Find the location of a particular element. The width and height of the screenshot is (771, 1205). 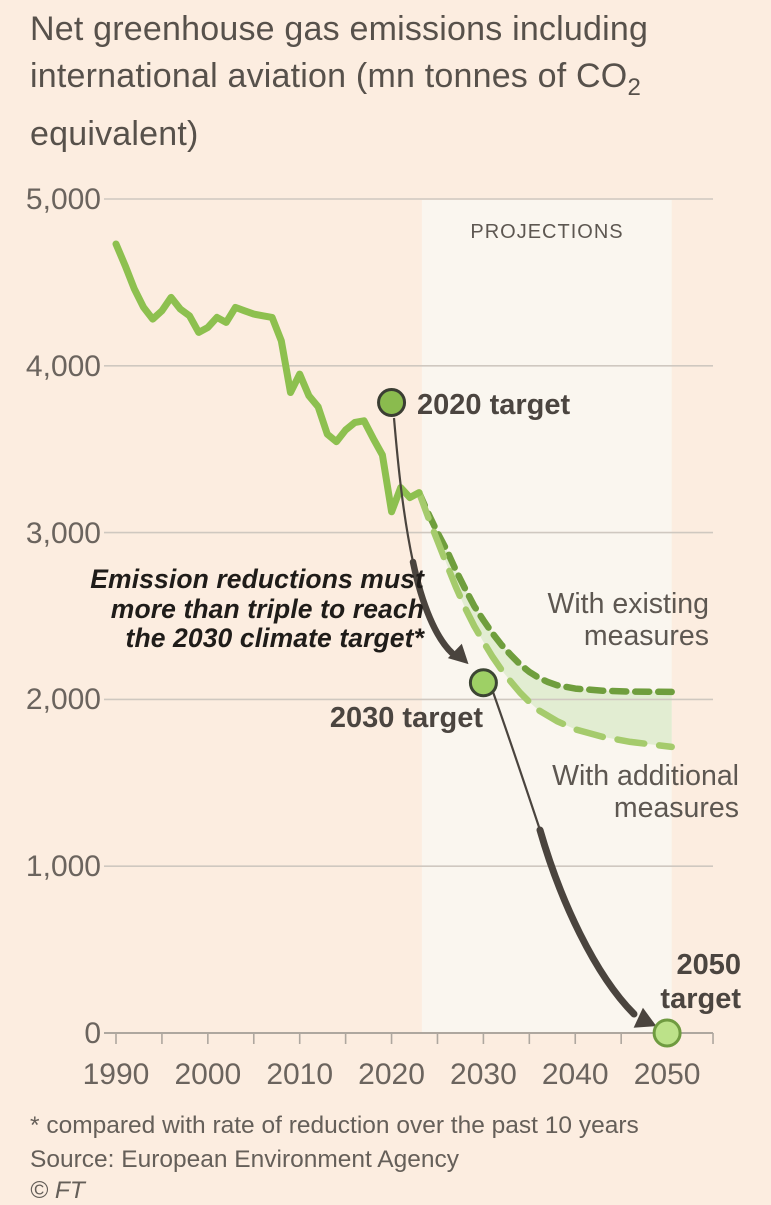

projection-range-fill is located at coordinates (545, 619).